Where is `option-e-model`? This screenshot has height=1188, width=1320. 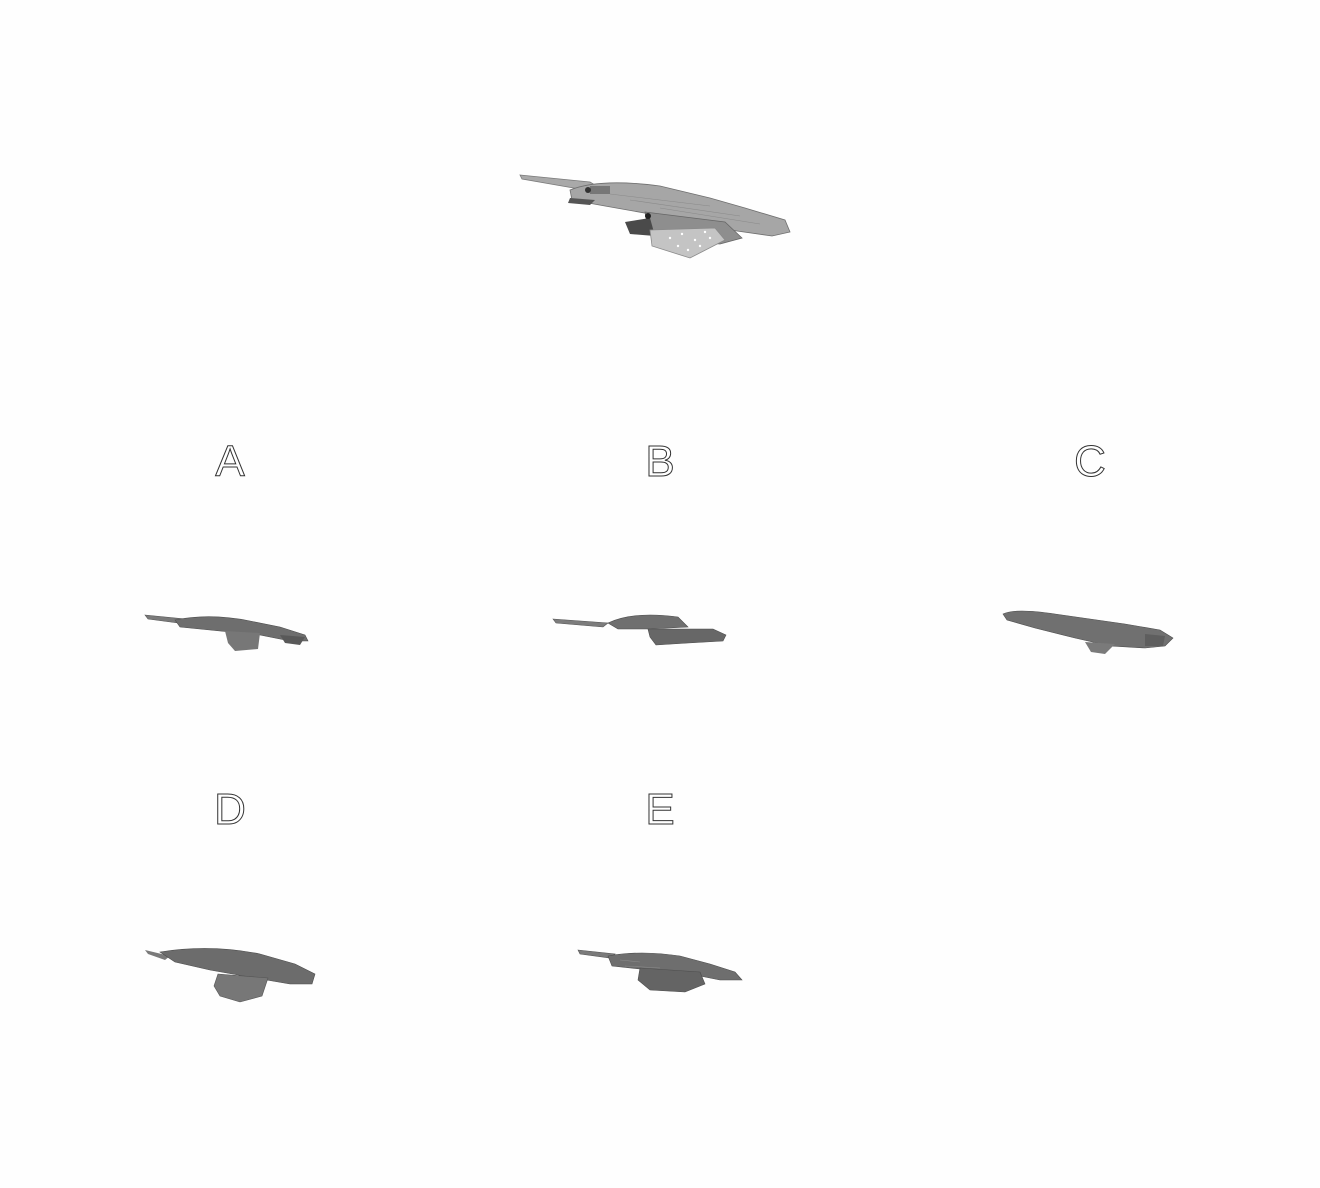 option-e-model is located at coordinates (670, 975).